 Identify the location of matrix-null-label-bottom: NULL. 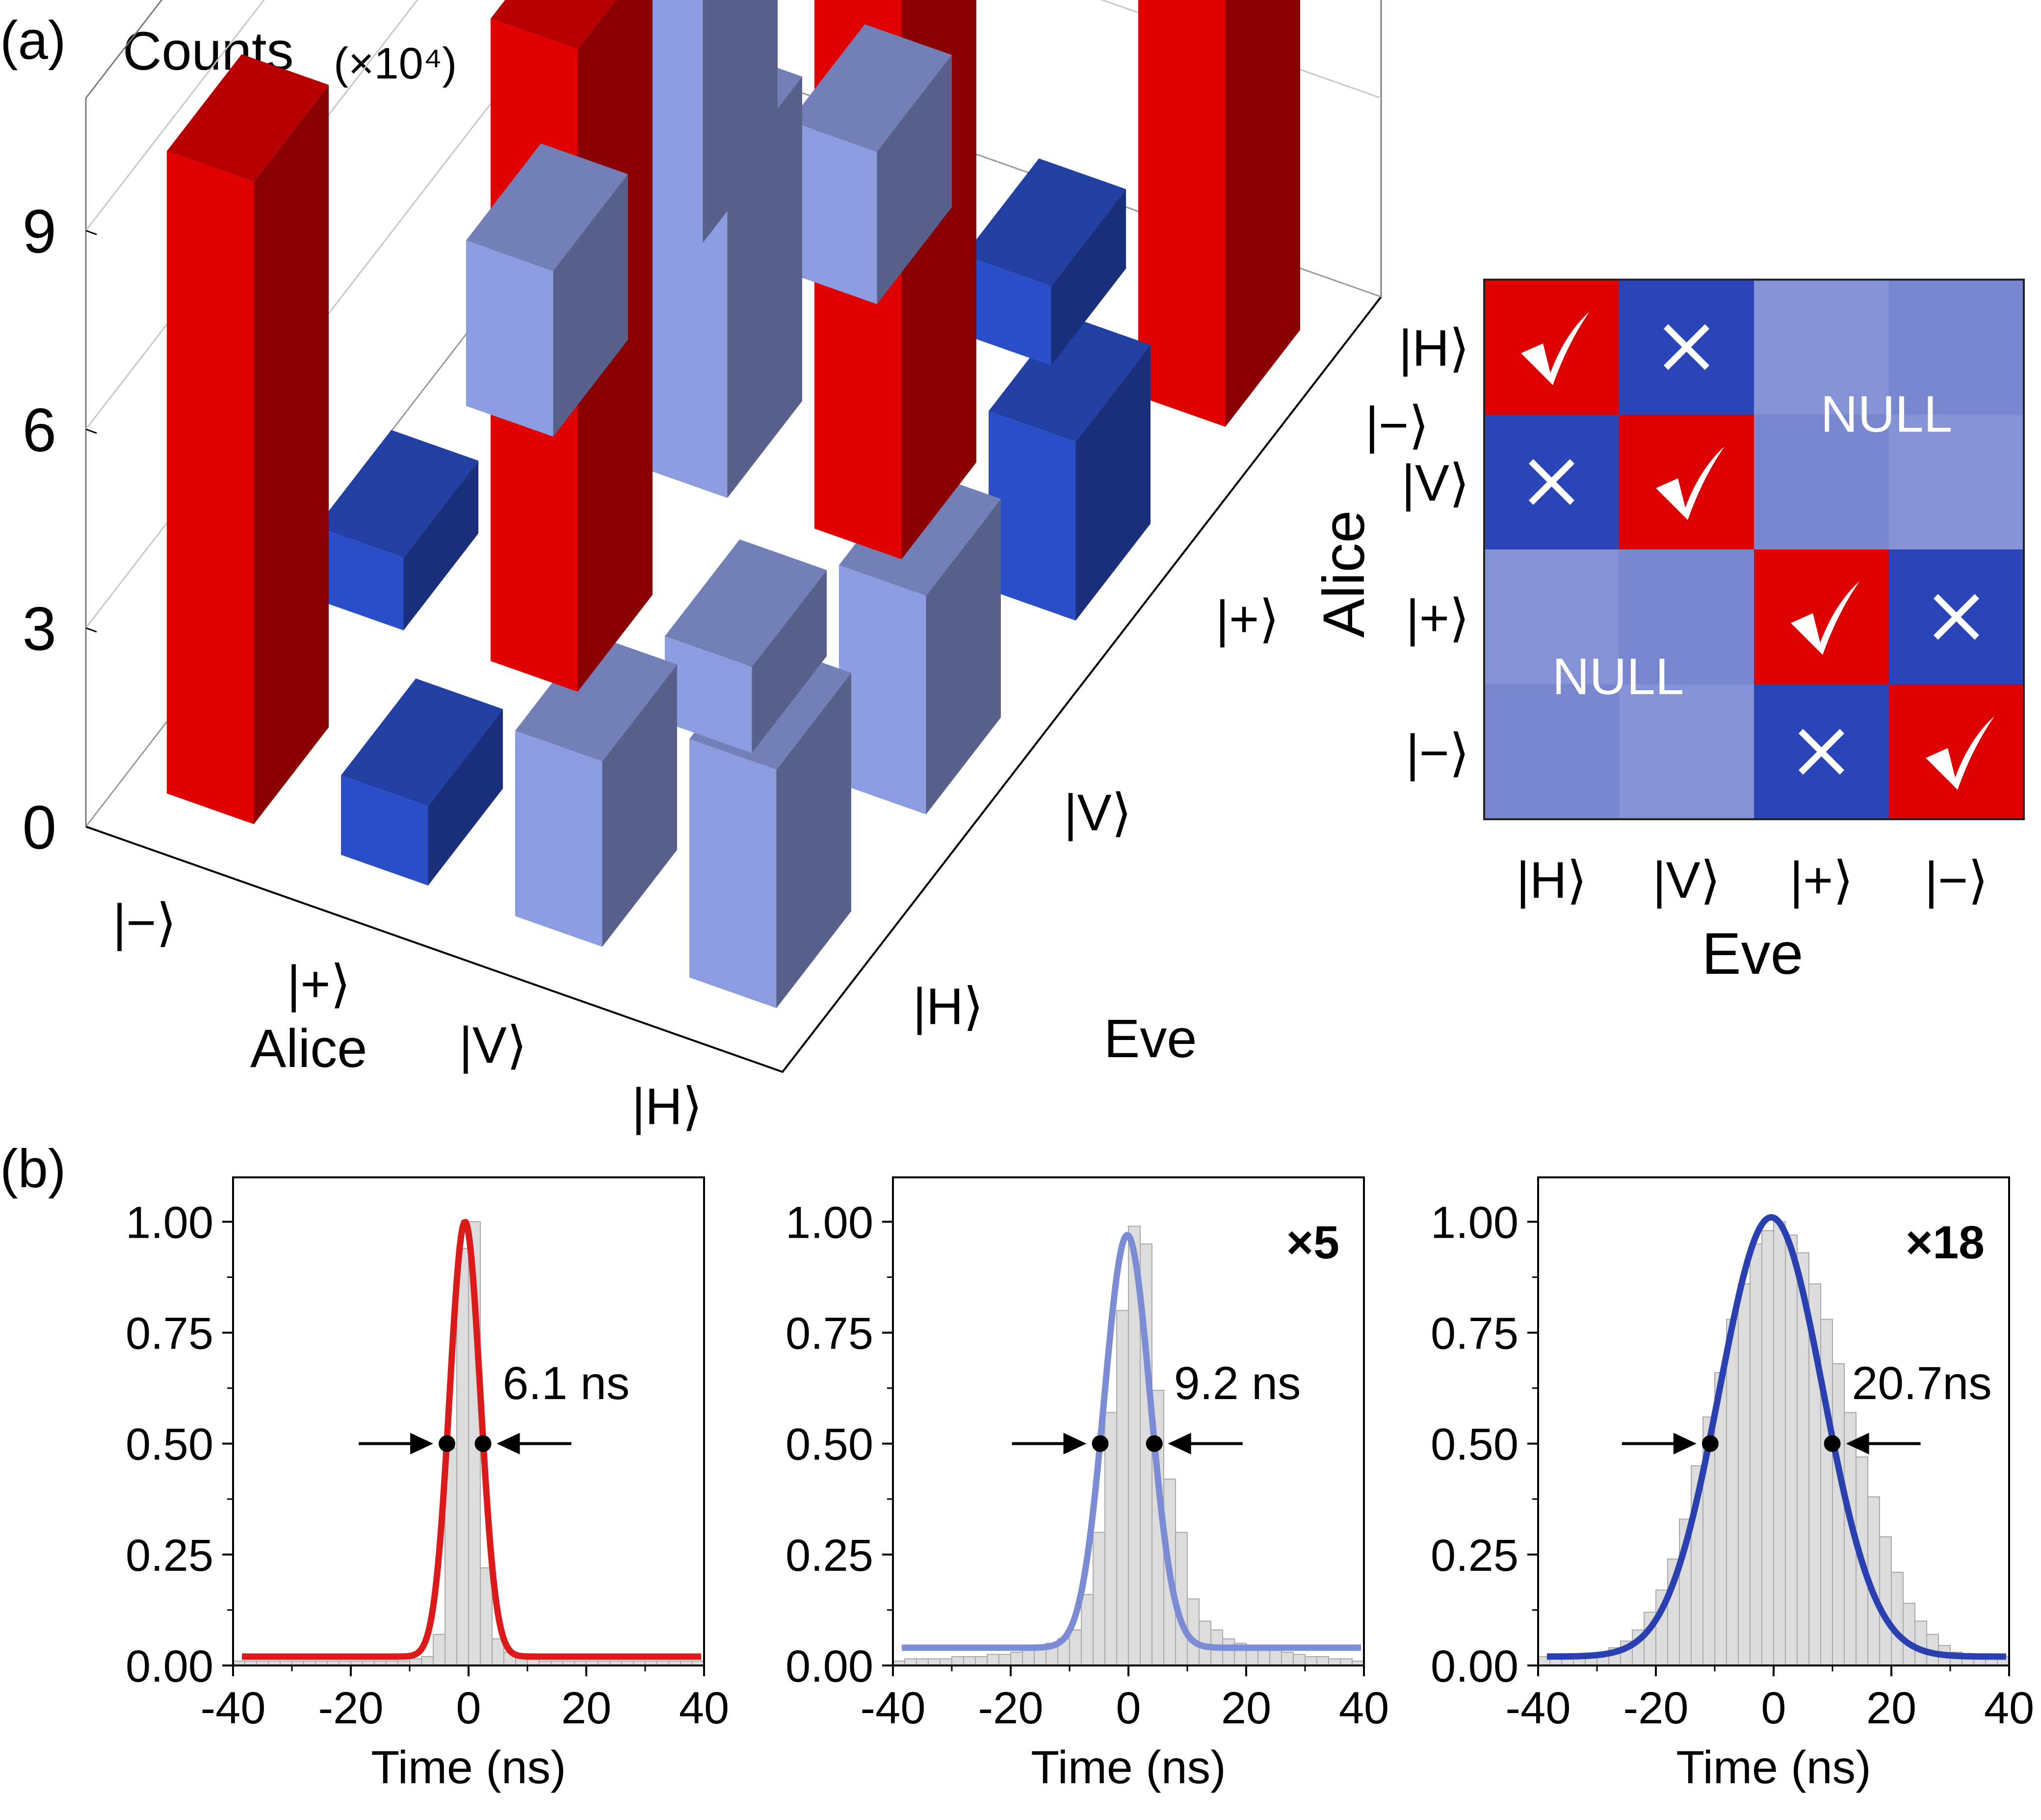
(1618, 676).